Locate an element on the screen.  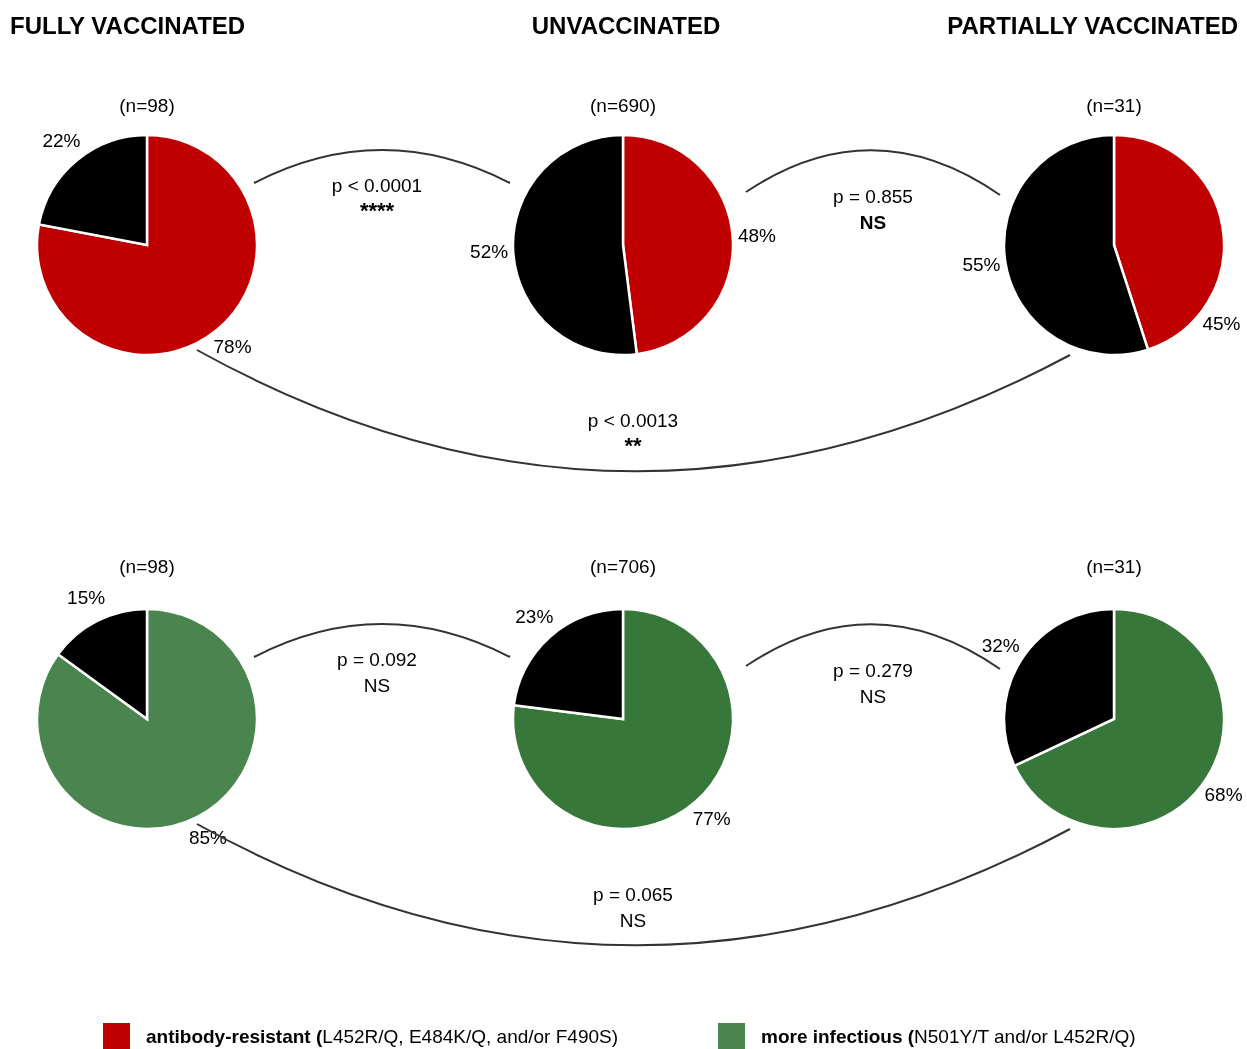
legend-label: antibody-resistant (L452R/Q, E484K/Q, and/or F490S) is located at coordinates (382, 1036).